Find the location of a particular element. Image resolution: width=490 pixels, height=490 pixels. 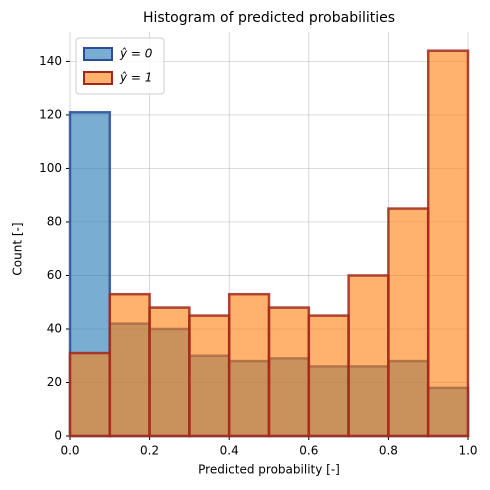

x-tick-label: 0.0 is located at coordinates (69, 451).